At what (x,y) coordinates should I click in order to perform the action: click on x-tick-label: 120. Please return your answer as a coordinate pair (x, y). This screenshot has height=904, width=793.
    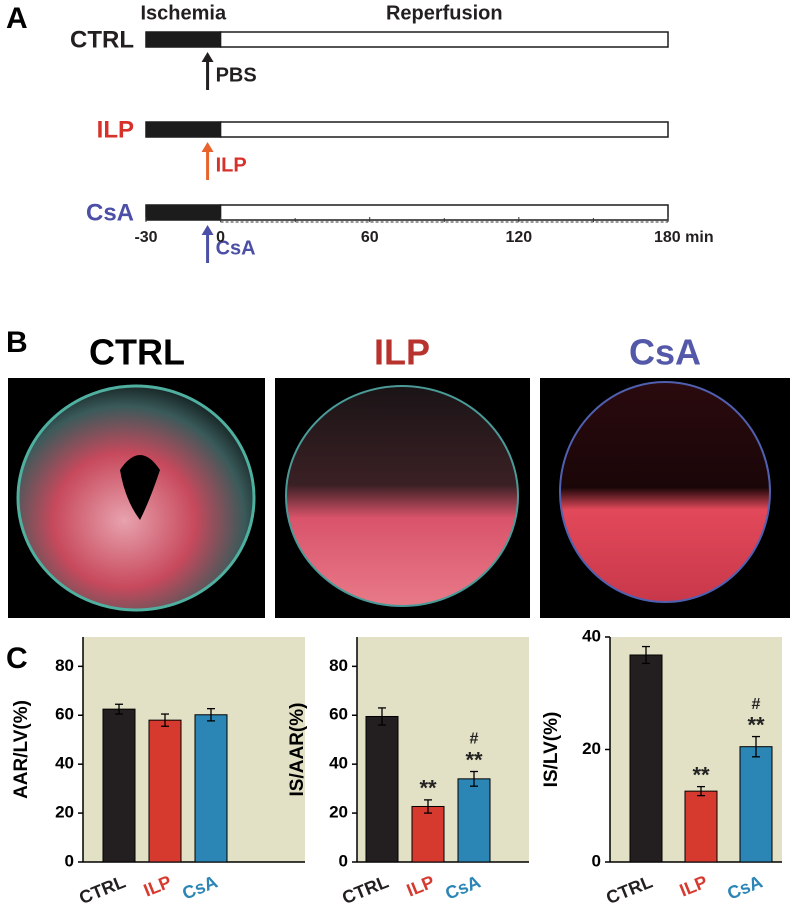
    Looking at the image, I should click on (519, 237).